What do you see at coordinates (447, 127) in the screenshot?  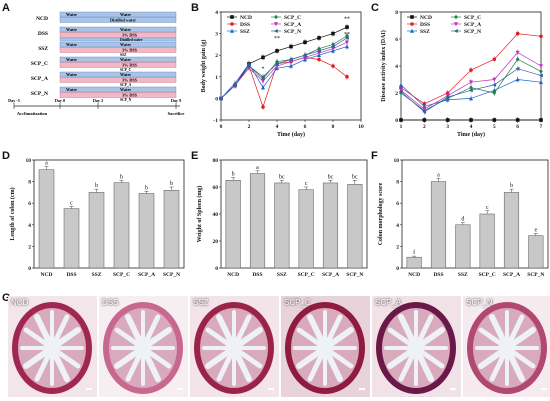 I see `x-tick-label: 3` at bounding box center [447, 127].